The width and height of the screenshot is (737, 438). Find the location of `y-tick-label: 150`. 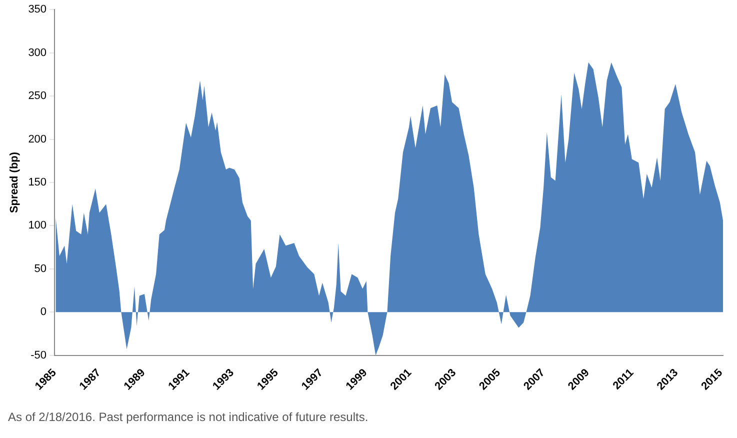

y-tick-label: 150 is located at coordinates (37, 182).